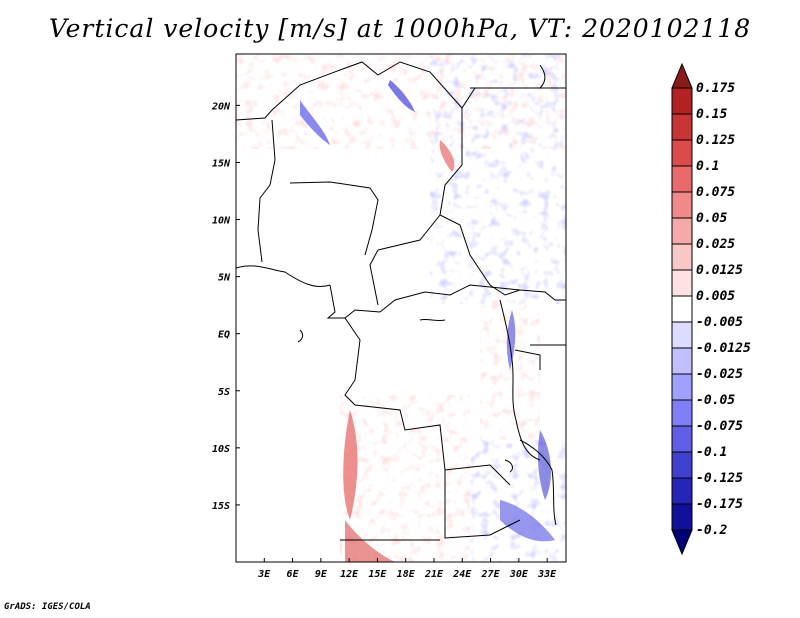 The image size is (800, 618). Describe the element at coordinates (434, 574) in the screenshot. I see `lon-tick-label: 21E` at that location.